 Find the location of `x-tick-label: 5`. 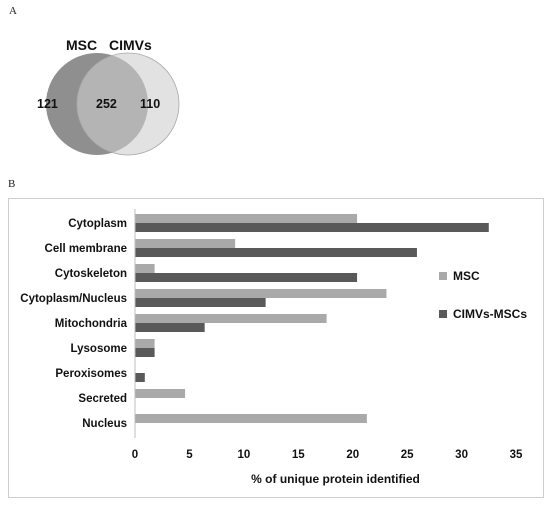

x-tick-label: 5 is located at coordinates (189, 455).